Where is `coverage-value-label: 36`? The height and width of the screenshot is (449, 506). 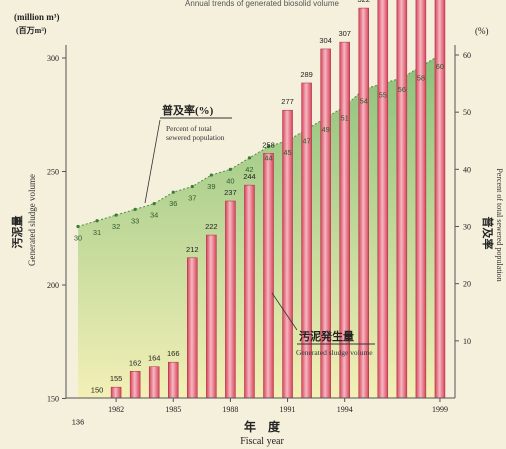
coverage-value-label: 36 is located at coordinates (173, 203).